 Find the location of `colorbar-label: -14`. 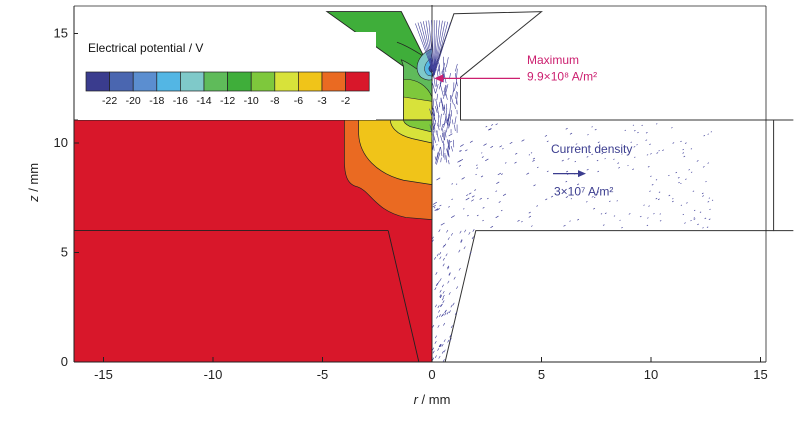

colorbar-label: -14 is located at coordinates (203, 101).